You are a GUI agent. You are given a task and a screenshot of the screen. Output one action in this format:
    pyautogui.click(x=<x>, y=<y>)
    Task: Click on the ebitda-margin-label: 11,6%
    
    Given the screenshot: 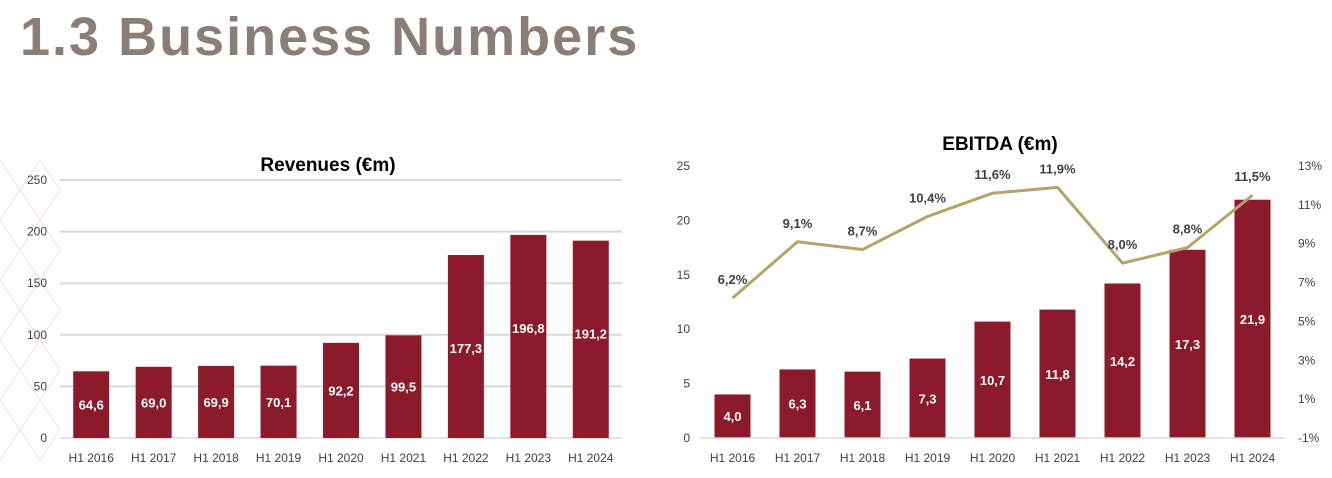 What is the action you would take?
    pyautogui.click(x=992, y=174)
    